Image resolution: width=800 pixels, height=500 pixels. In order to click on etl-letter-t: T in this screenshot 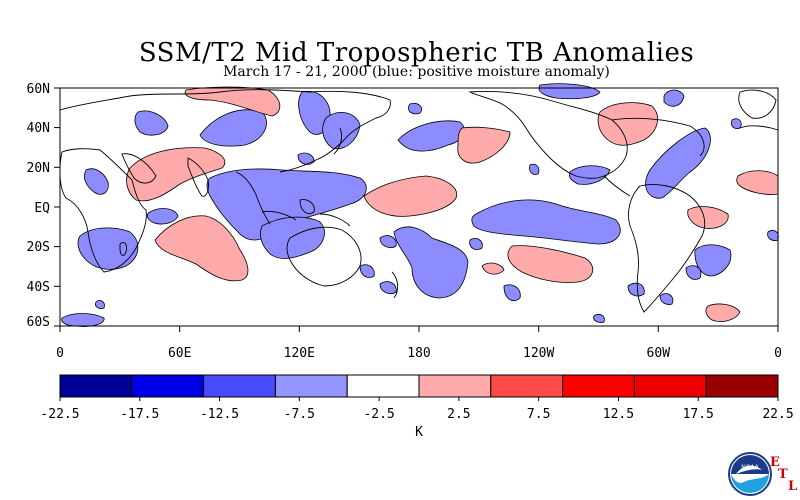, I will do `click(783, 474)`.